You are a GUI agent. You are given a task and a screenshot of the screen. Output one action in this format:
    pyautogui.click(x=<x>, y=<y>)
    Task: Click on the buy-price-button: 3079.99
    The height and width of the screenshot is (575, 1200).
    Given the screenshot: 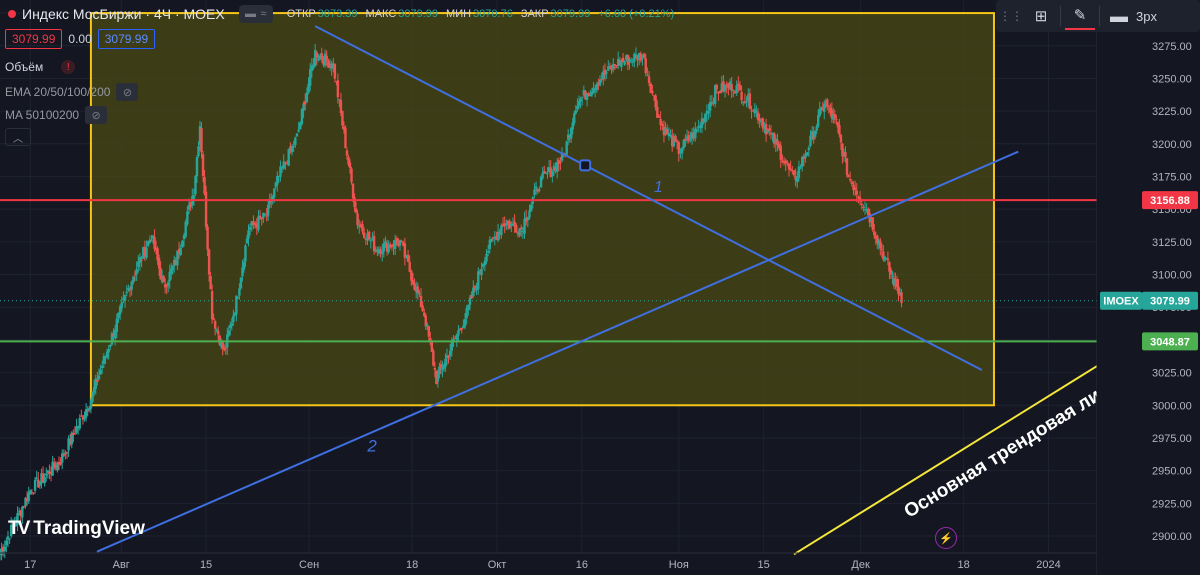 What is the action you would take?
    pyautogui.click(x=126, y=39)
    